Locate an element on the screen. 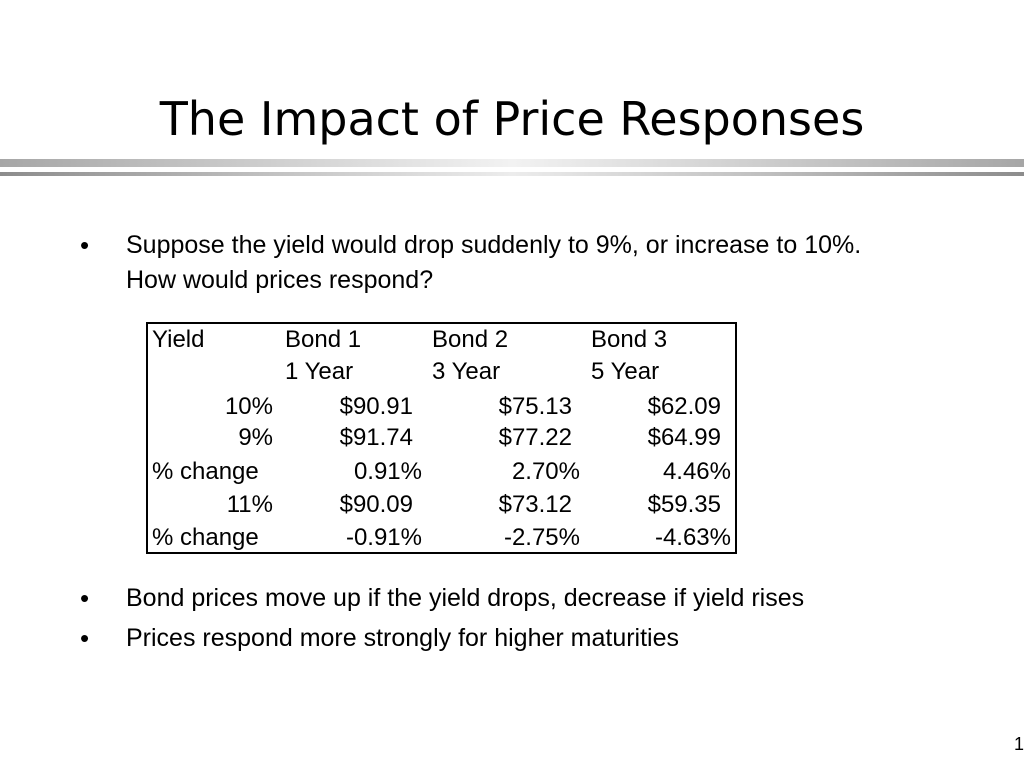 Image resolution: width=1024 pixels, height=768 pixels. table-cell-bond2: -2.75% is located at coordinates (541, 537).